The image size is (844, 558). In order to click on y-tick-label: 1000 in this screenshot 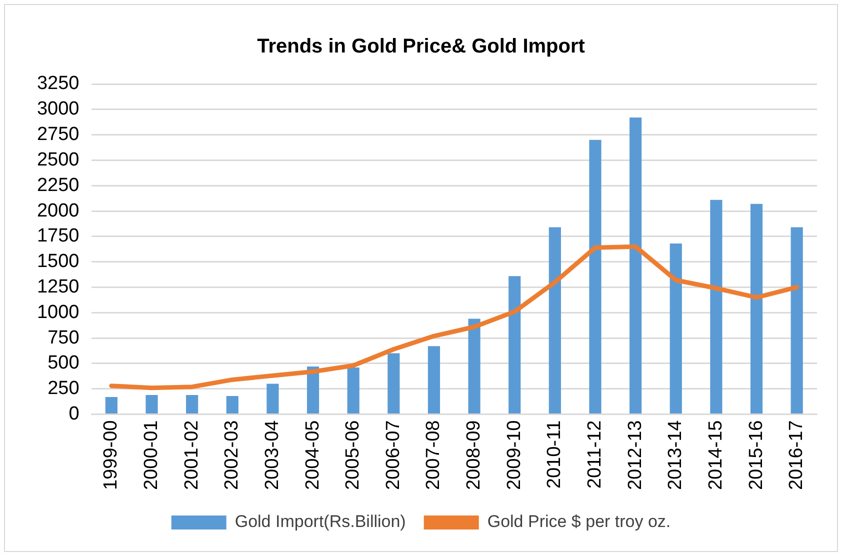, I will do `click(58, 312)`.